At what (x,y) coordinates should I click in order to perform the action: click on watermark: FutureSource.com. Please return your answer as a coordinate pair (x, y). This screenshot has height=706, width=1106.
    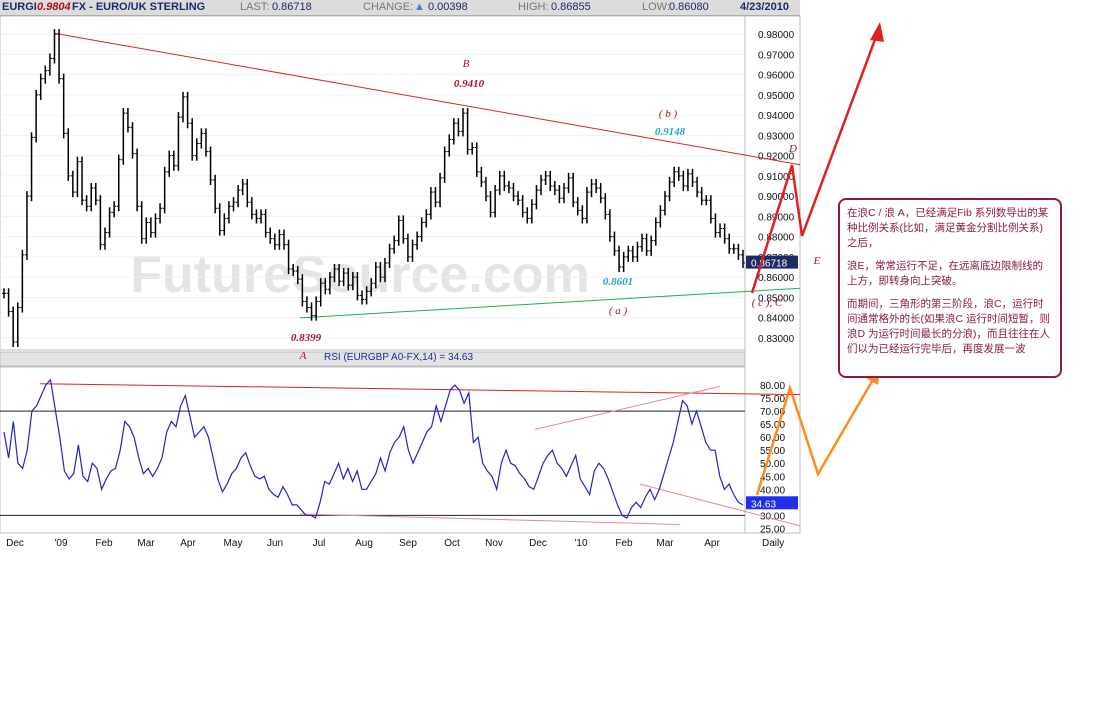
    Looking at the image, I should click on (359, 275).